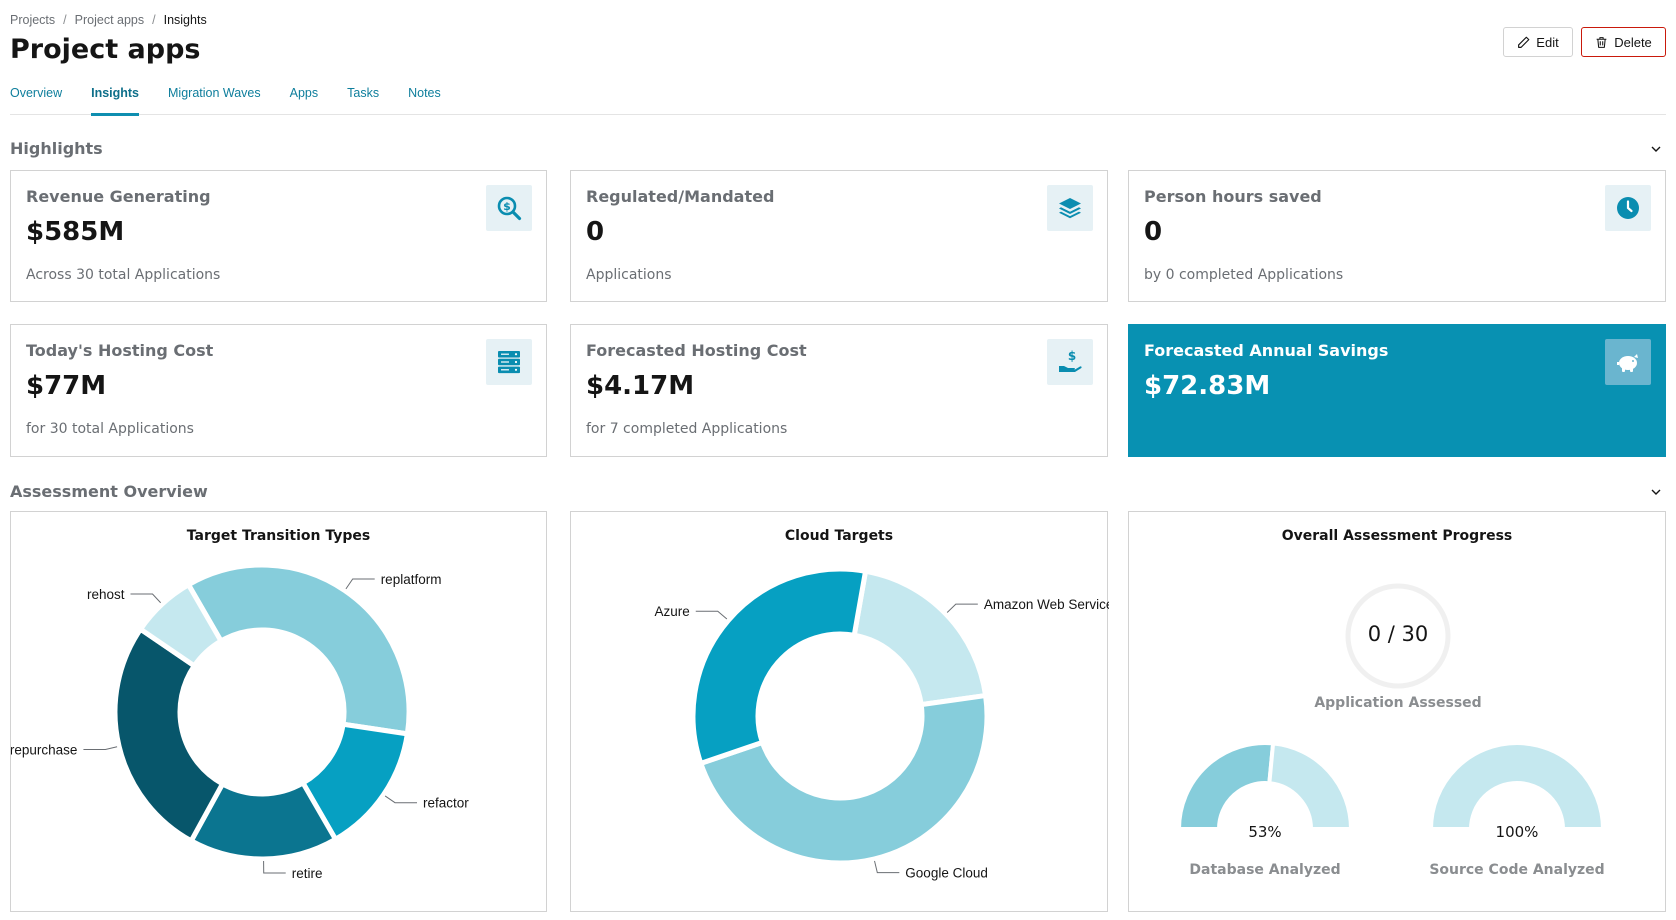  I want to click on database-gauge-label: Database Analyzed, so click(1265, 870).